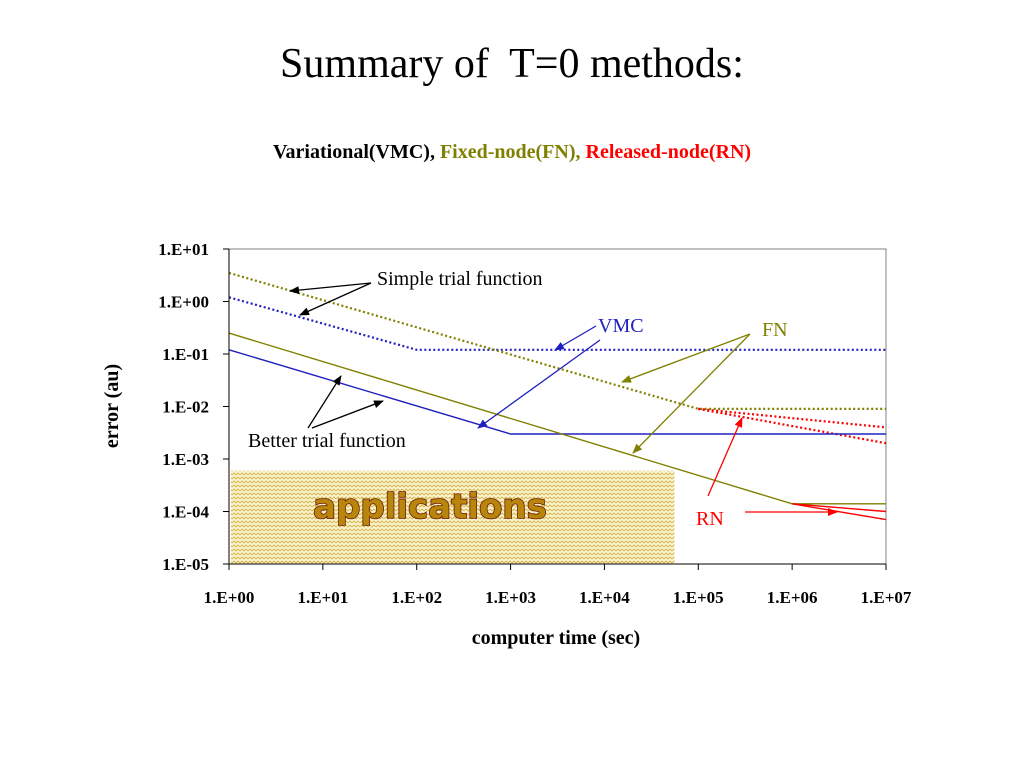  What do you see at coordinates (185, 459) in the screenshot?
I see `y-tick-label: 1.E-03` at bounding box center [185, 459].